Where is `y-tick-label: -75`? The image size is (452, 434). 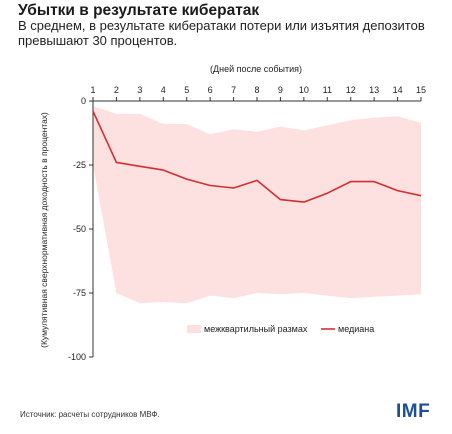
y-tick-label: -75 is located at coordinates (79, 293).